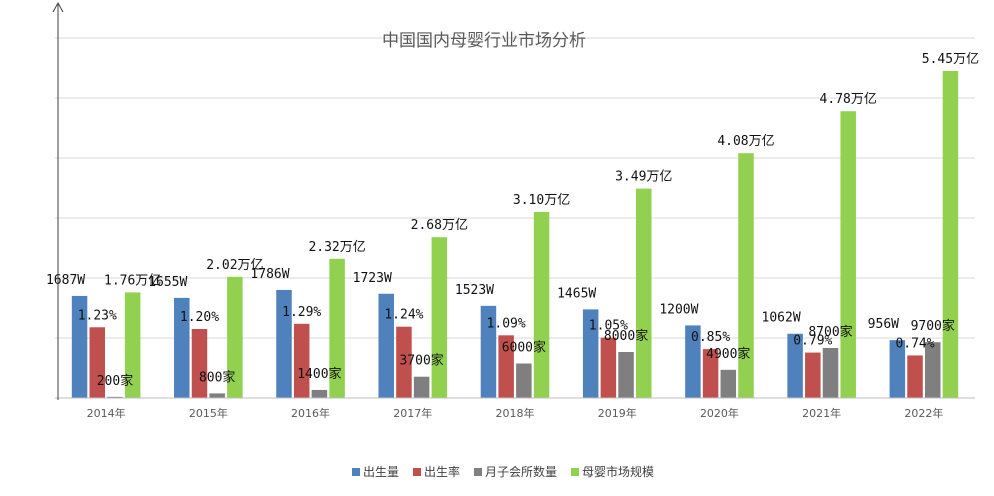  I want to click on legend: 出生量 出生率 月子会所数量 母婴市场规模, so click(503, 471).